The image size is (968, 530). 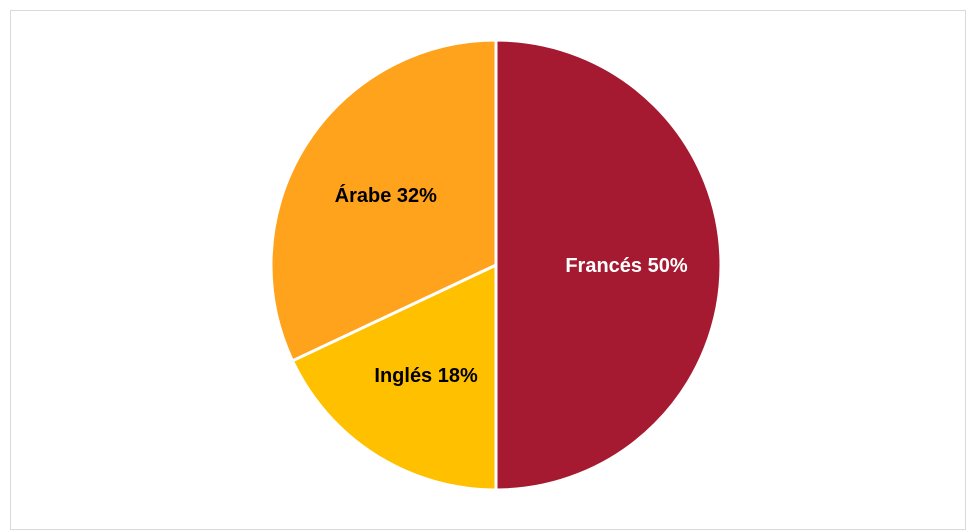 What do you see at coordinates (426, 376) in the screenshot?
I see `data-label-ingles: Inglés 18%` at bounding box center [426, 376].